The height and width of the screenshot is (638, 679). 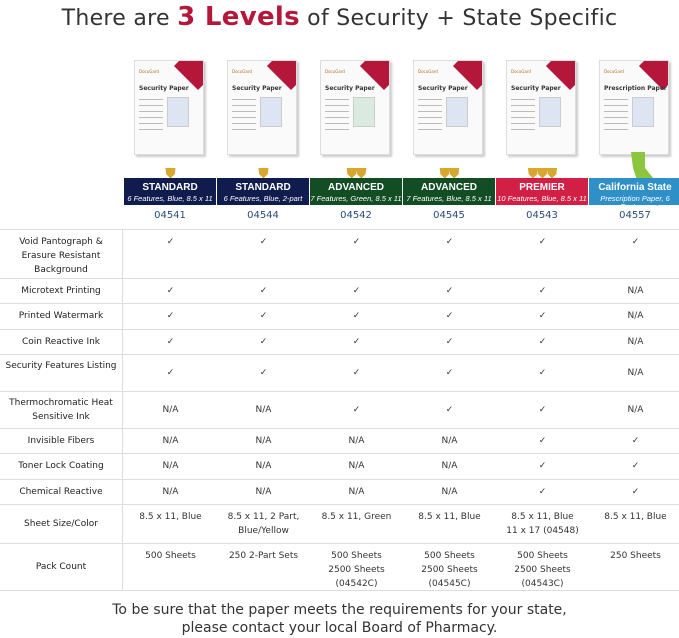 I want to click on feature-label: Security Features Listing, so click(x=61, y=365).